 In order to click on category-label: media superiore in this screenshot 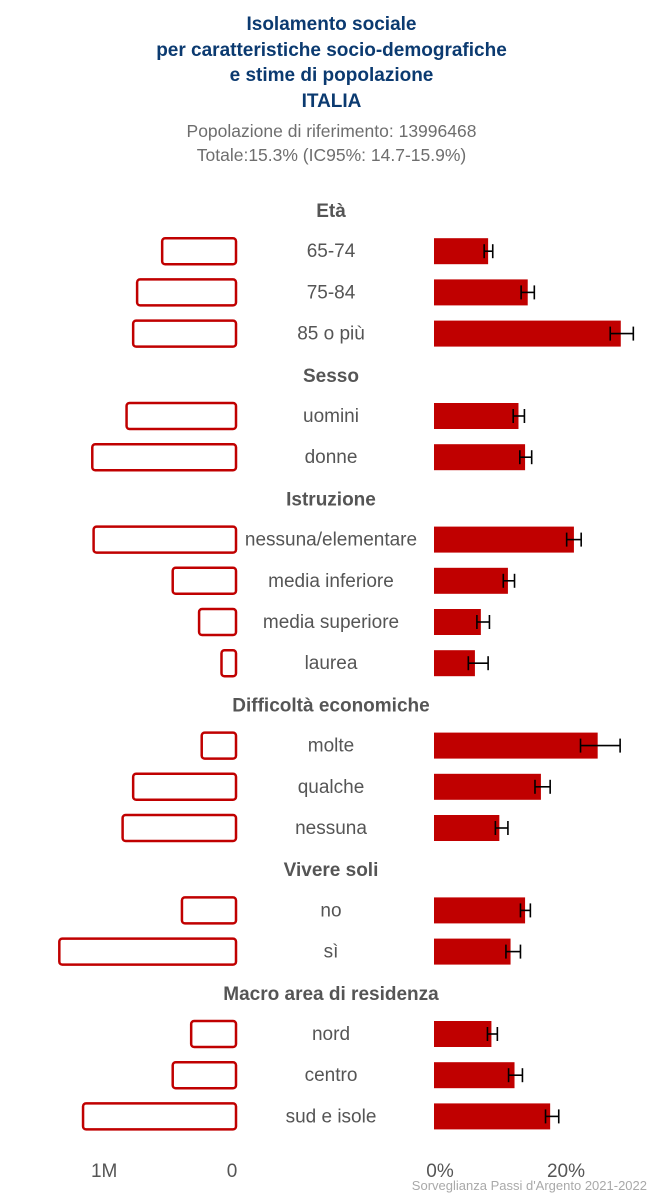, I will do `click(331, 622)`.